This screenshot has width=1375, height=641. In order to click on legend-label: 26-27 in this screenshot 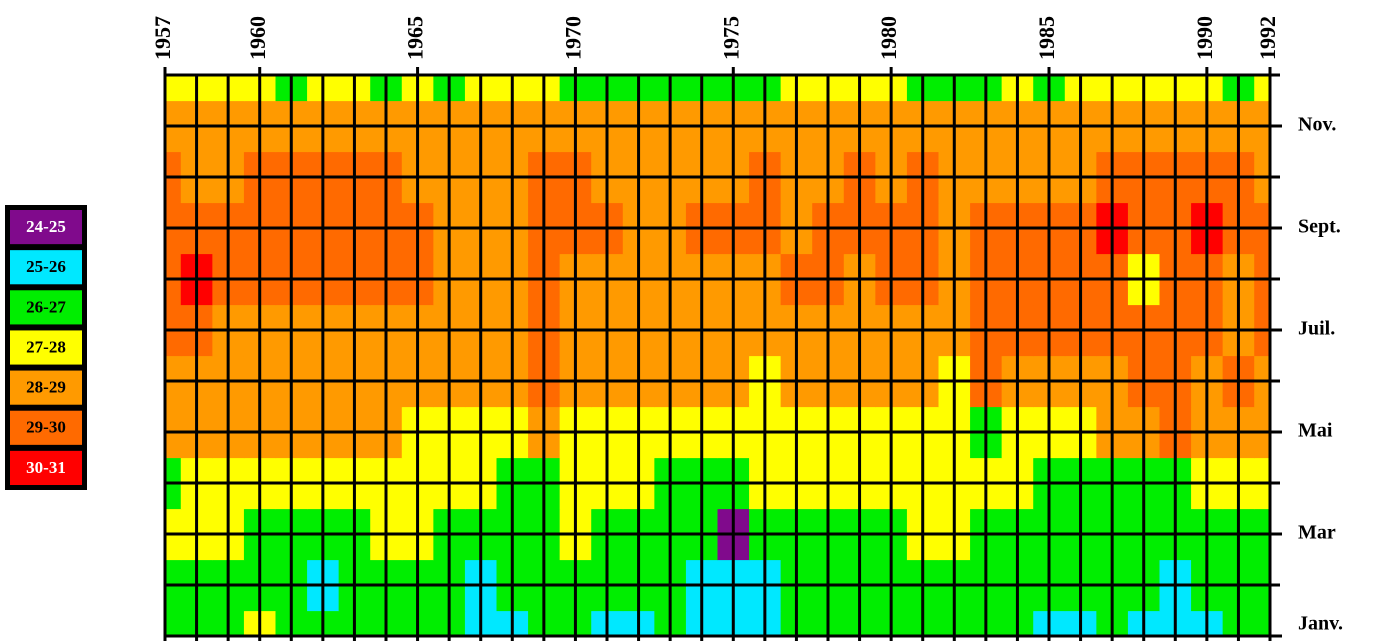, I will do `click(46, 306)`.